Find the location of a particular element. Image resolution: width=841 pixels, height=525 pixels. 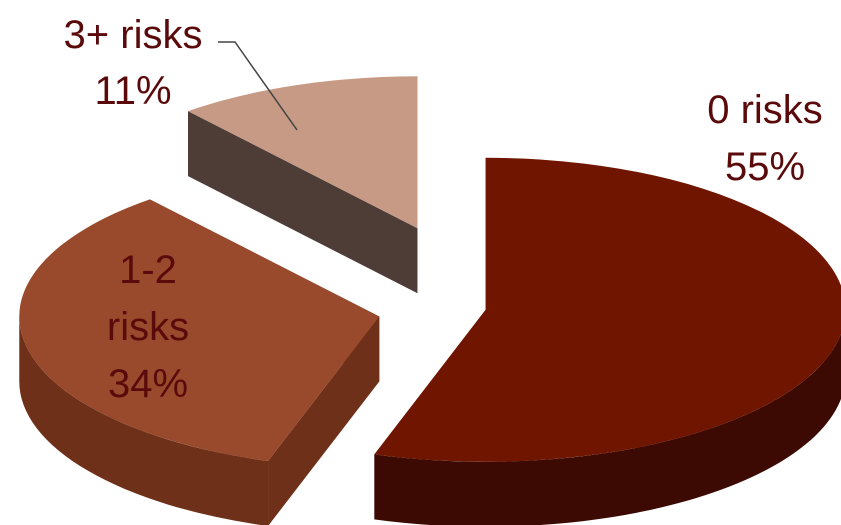

slice-category-label: 1-2 is located at coordinates (148, 270).